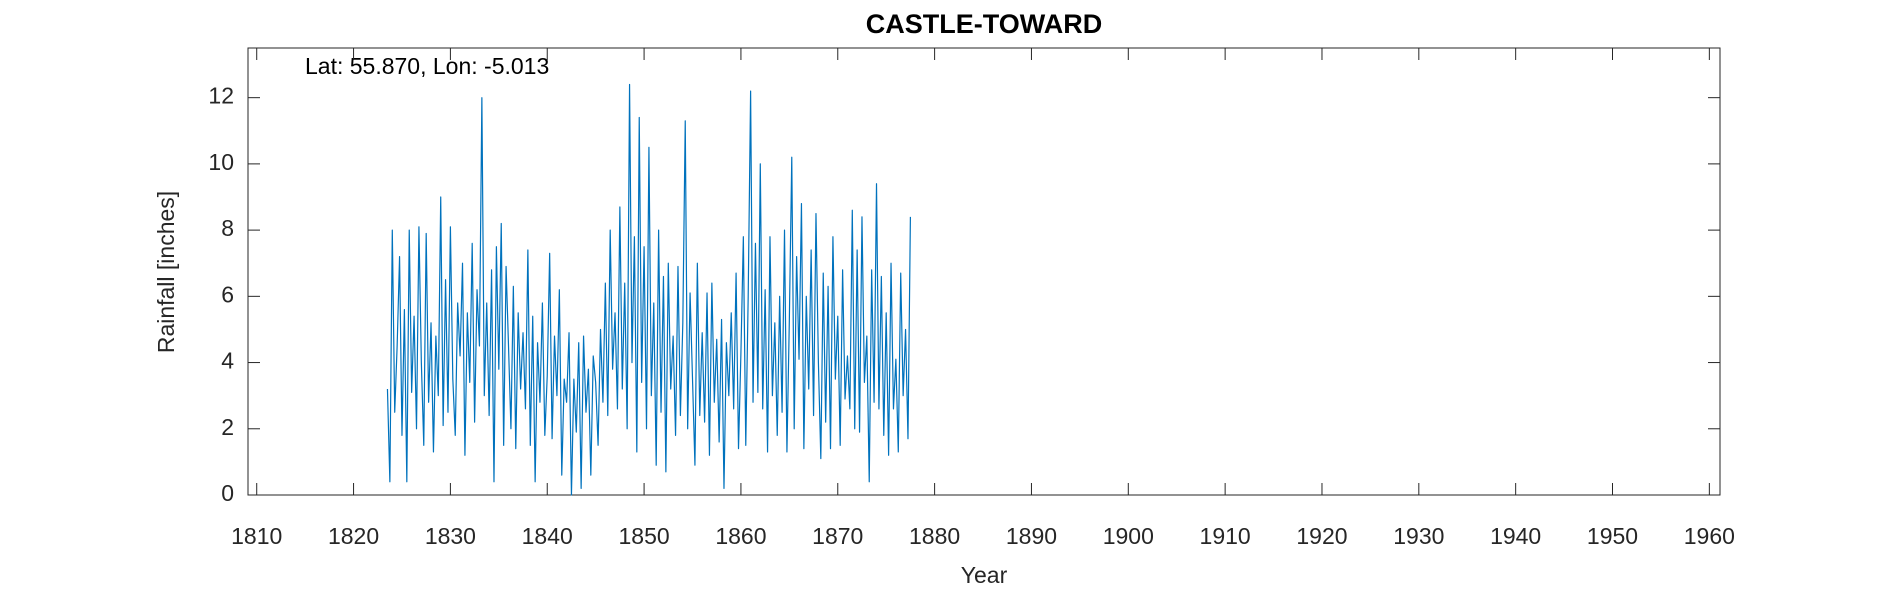  Describe the element at coordinates (227, 493) in the screenshot. I see `y-tick-label: 0` at that location.